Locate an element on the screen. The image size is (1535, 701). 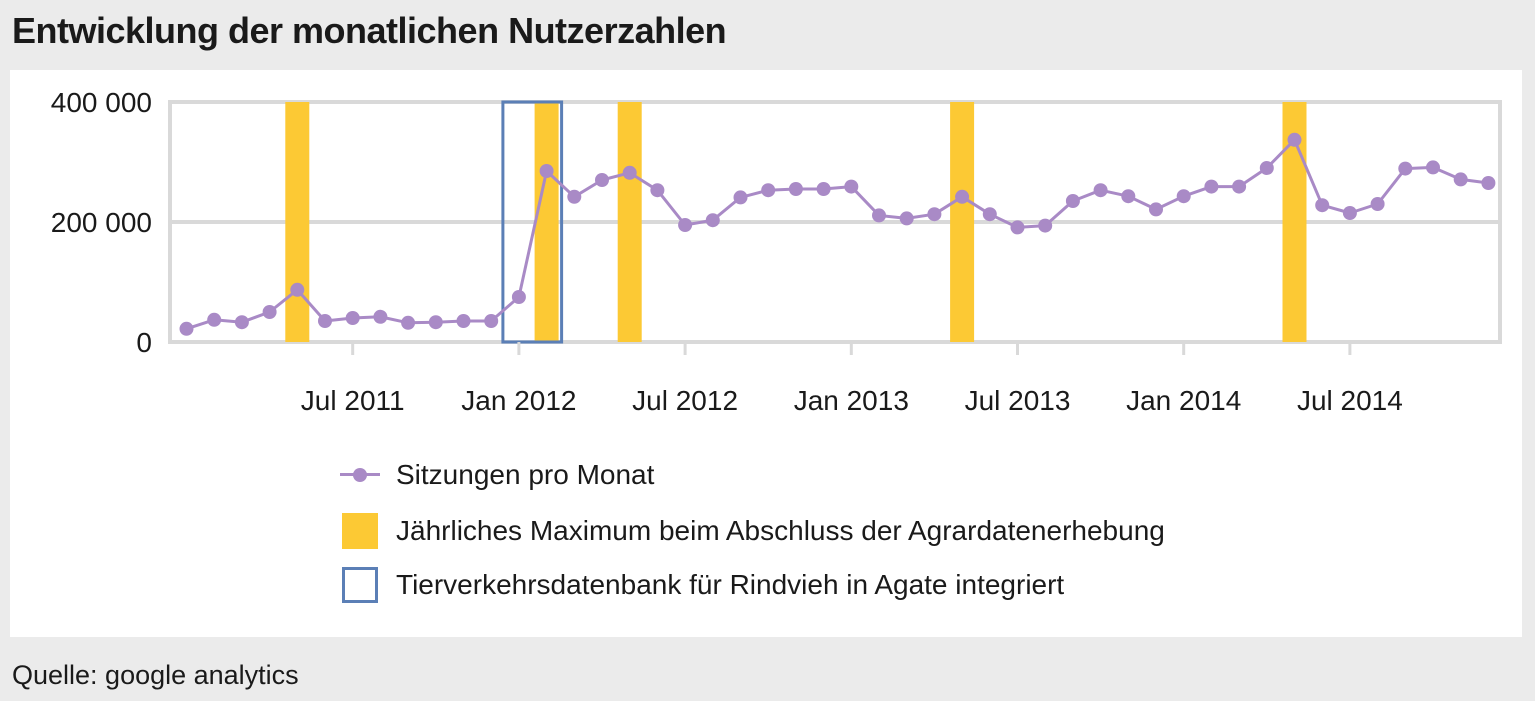
y-tick-label: 0 is located at coordinates (144, 342).